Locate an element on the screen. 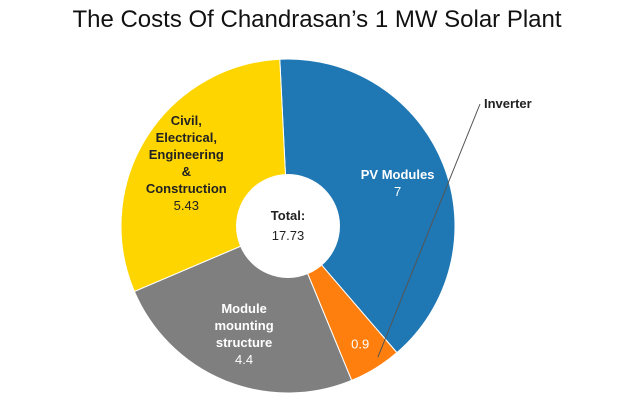  slice-name-civil-electrical-engineering-construction-line-3: & is located at coordinates (186, 171).